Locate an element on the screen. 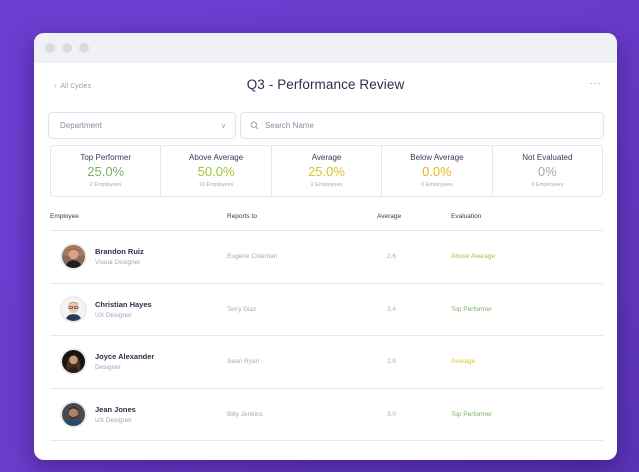 Image resolution: width=639 pixels, height=472 pixels. page-title: Q3 - Performance Review is located at coordinates (325, 84).